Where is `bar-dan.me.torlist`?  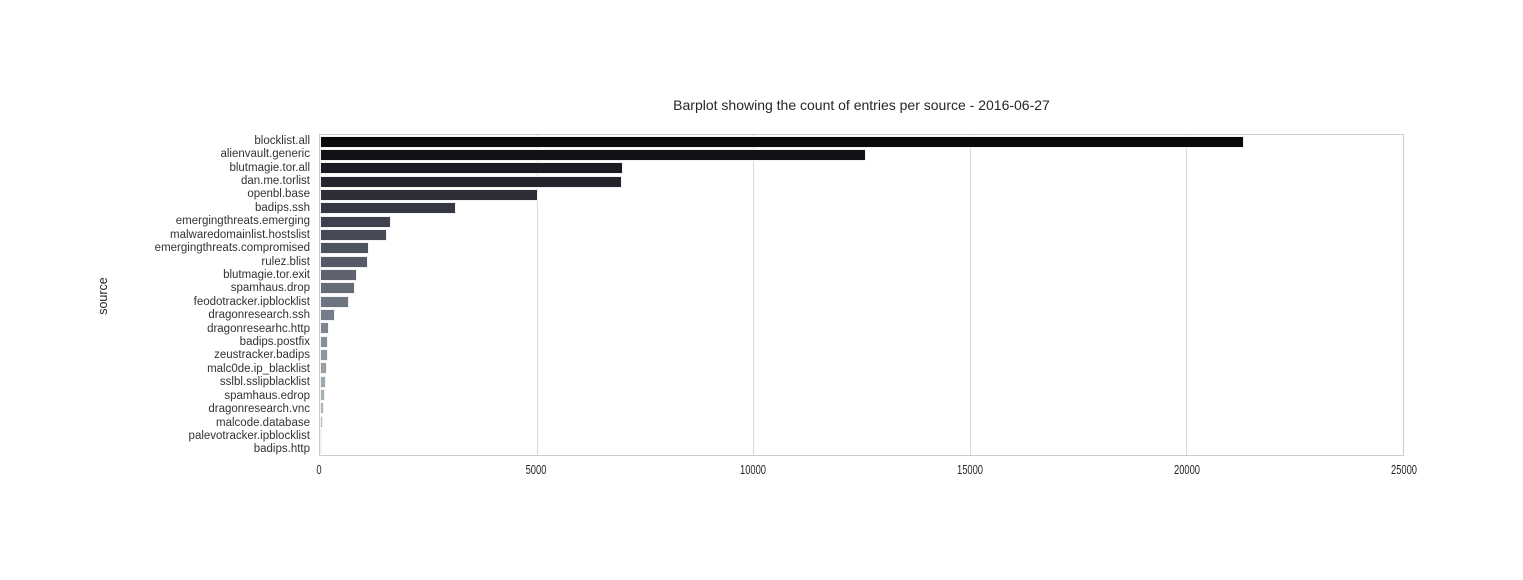
bar-dan.me.torlist is located at coordinates (471, 181).